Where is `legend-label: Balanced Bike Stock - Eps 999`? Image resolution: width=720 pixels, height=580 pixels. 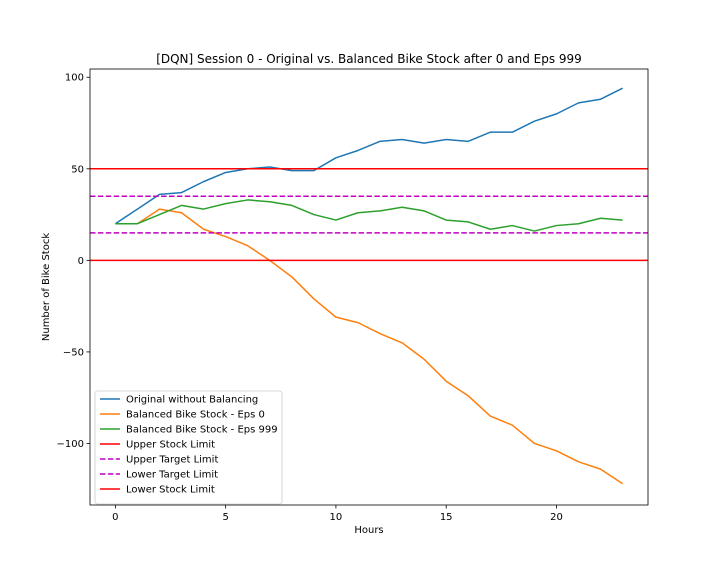 legend-label: Balanced Bike Stock - Eps 999 is located at coordinates (202, 430).